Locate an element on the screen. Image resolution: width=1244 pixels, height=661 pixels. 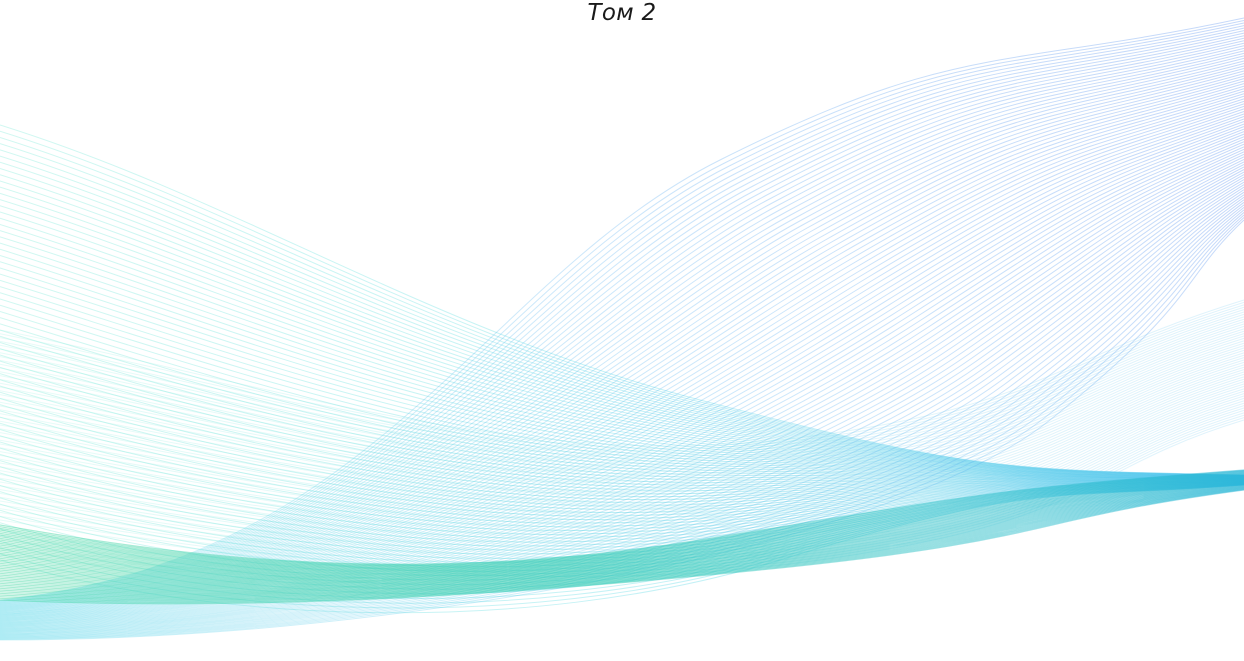
volume-label: Том 2 is located at coordinates (622, 13).